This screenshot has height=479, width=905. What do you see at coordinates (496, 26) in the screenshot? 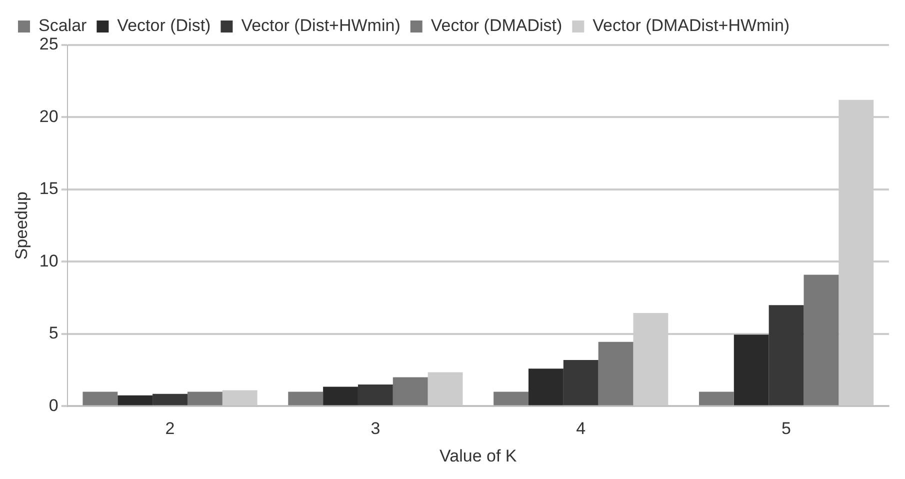
I see `legend-label: Vector (DMADist)` at bounding box center [496, 26].